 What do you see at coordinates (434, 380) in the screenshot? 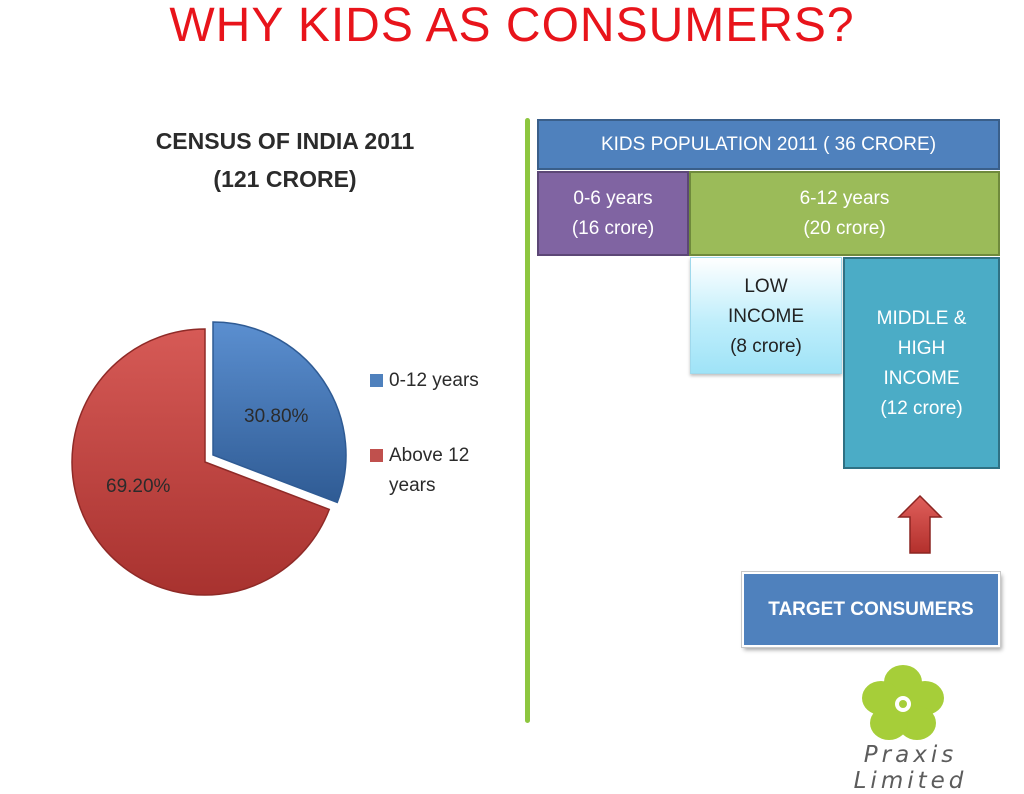
I see `legend-label: 0-12 years` at bounding box center [434, 380].